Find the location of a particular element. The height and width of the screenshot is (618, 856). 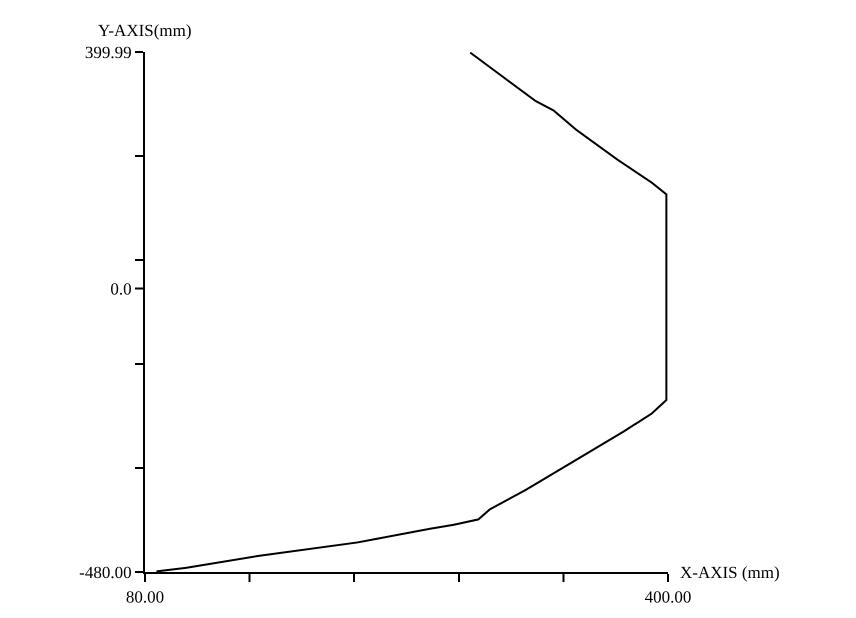

y-tick-label: 0.0 is located at coordinates (121, 288).